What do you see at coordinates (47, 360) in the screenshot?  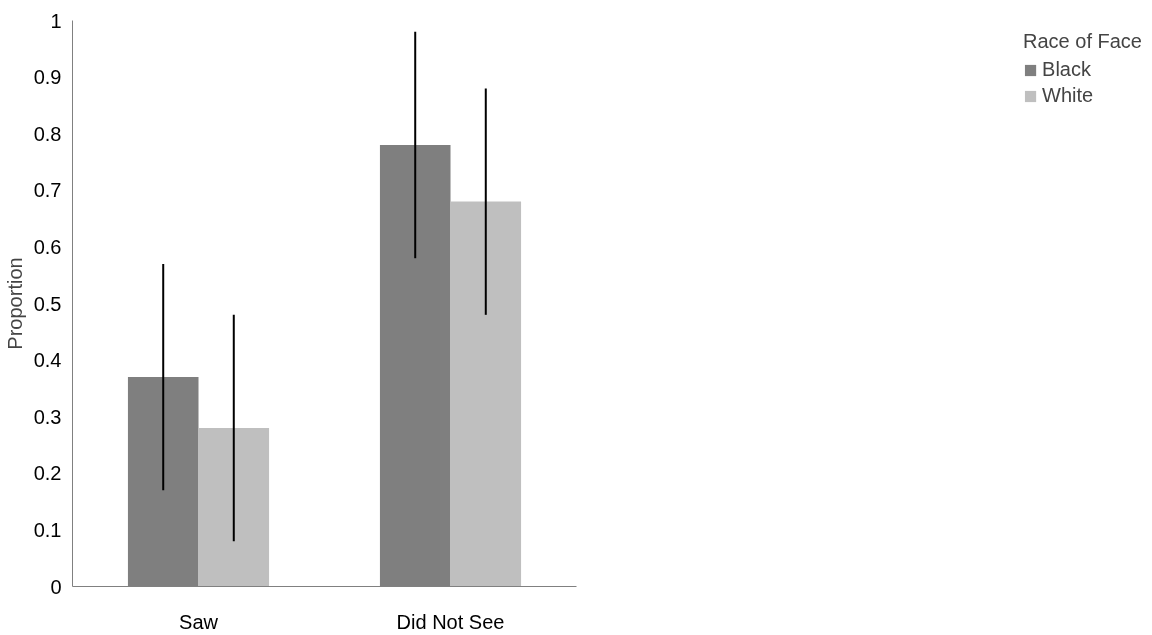 I see `y-tick-label: 0.4` at bounding box center [47, 360].